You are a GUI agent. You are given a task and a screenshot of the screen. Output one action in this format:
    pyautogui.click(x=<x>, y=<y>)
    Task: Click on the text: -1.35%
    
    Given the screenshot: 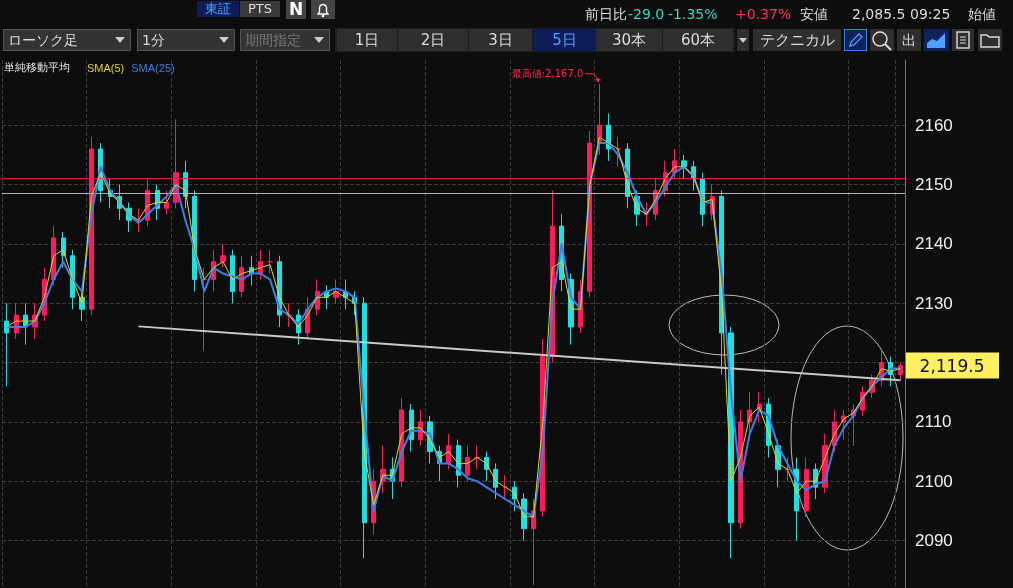 What is the action you would take?
    pyautogui.click(x=693, y=14)
    